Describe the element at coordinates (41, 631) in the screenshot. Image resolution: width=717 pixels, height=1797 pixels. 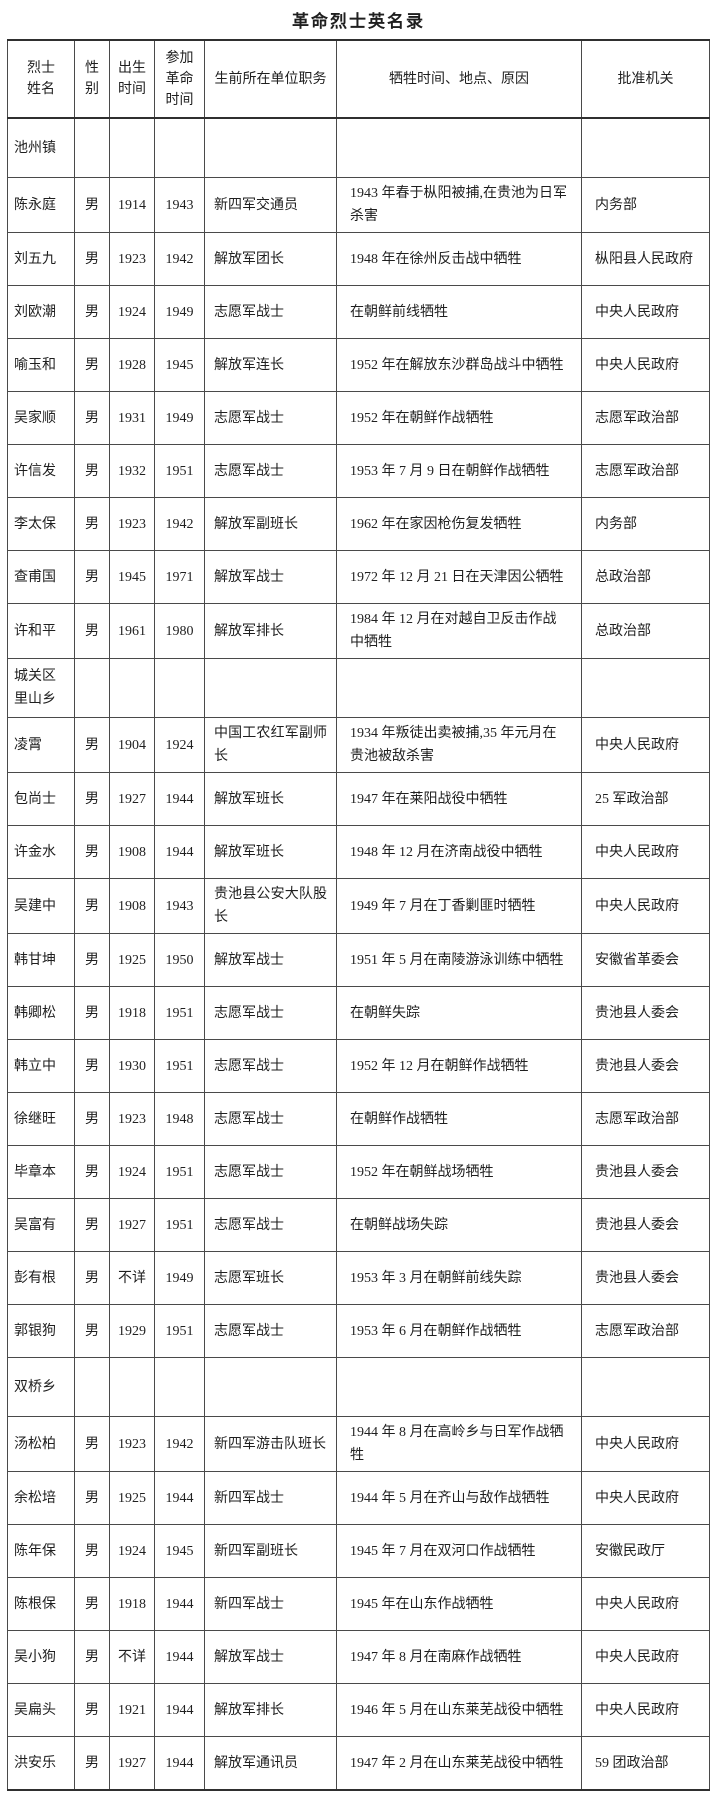
I see `name-cell: 许和平` at that location.